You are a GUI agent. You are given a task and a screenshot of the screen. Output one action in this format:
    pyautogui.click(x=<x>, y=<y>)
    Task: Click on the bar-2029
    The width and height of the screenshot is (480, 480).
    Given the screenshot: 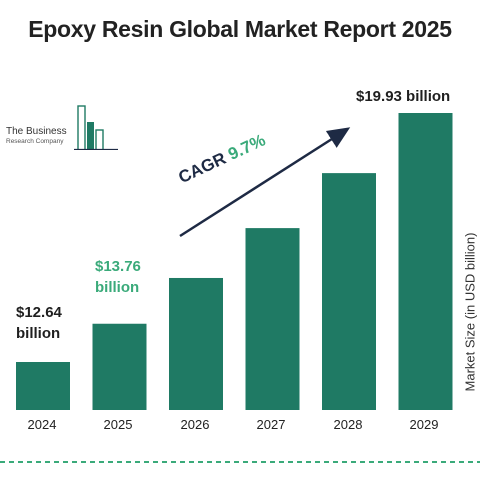 What is the action you would take?
    pyautogui.click(x=425, y=261)
    